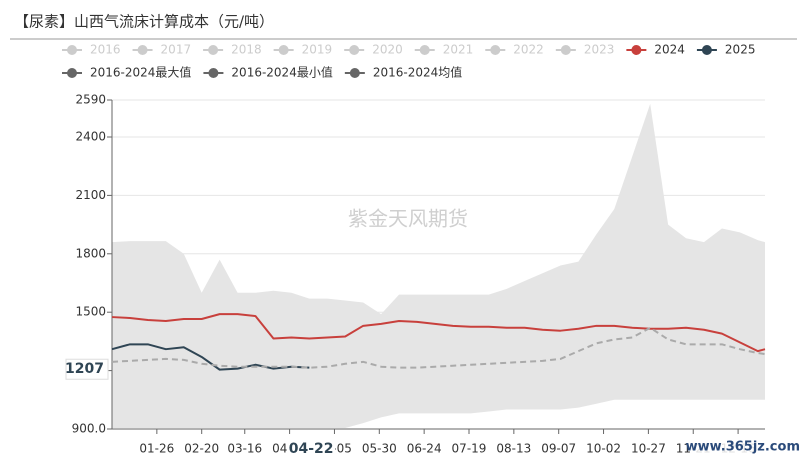  Describe the element at coordinates (424, 449) in the screenshot. I see `x-tick-label: 06-24` at that location.